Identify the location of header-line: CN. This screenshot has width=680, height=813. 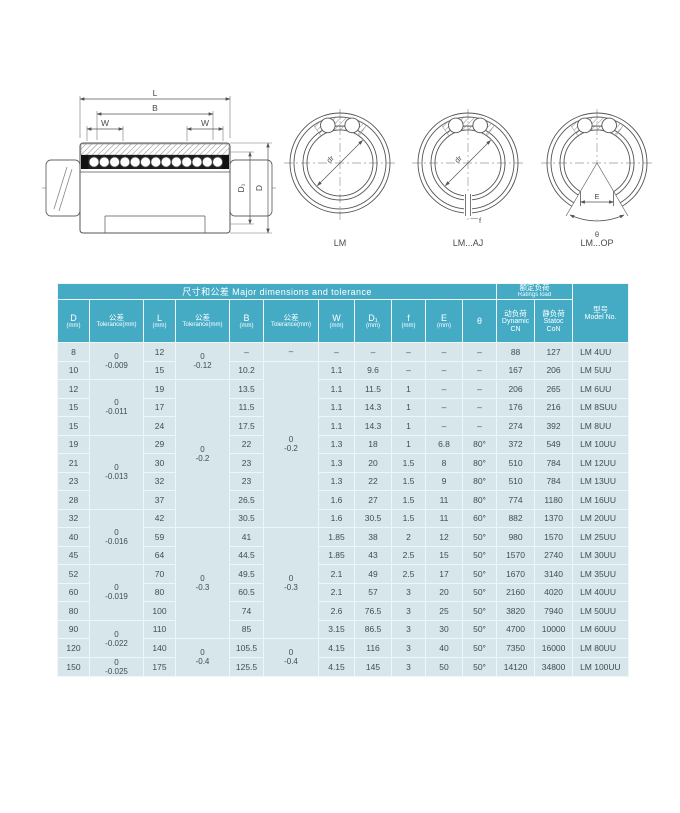
(515, 329).